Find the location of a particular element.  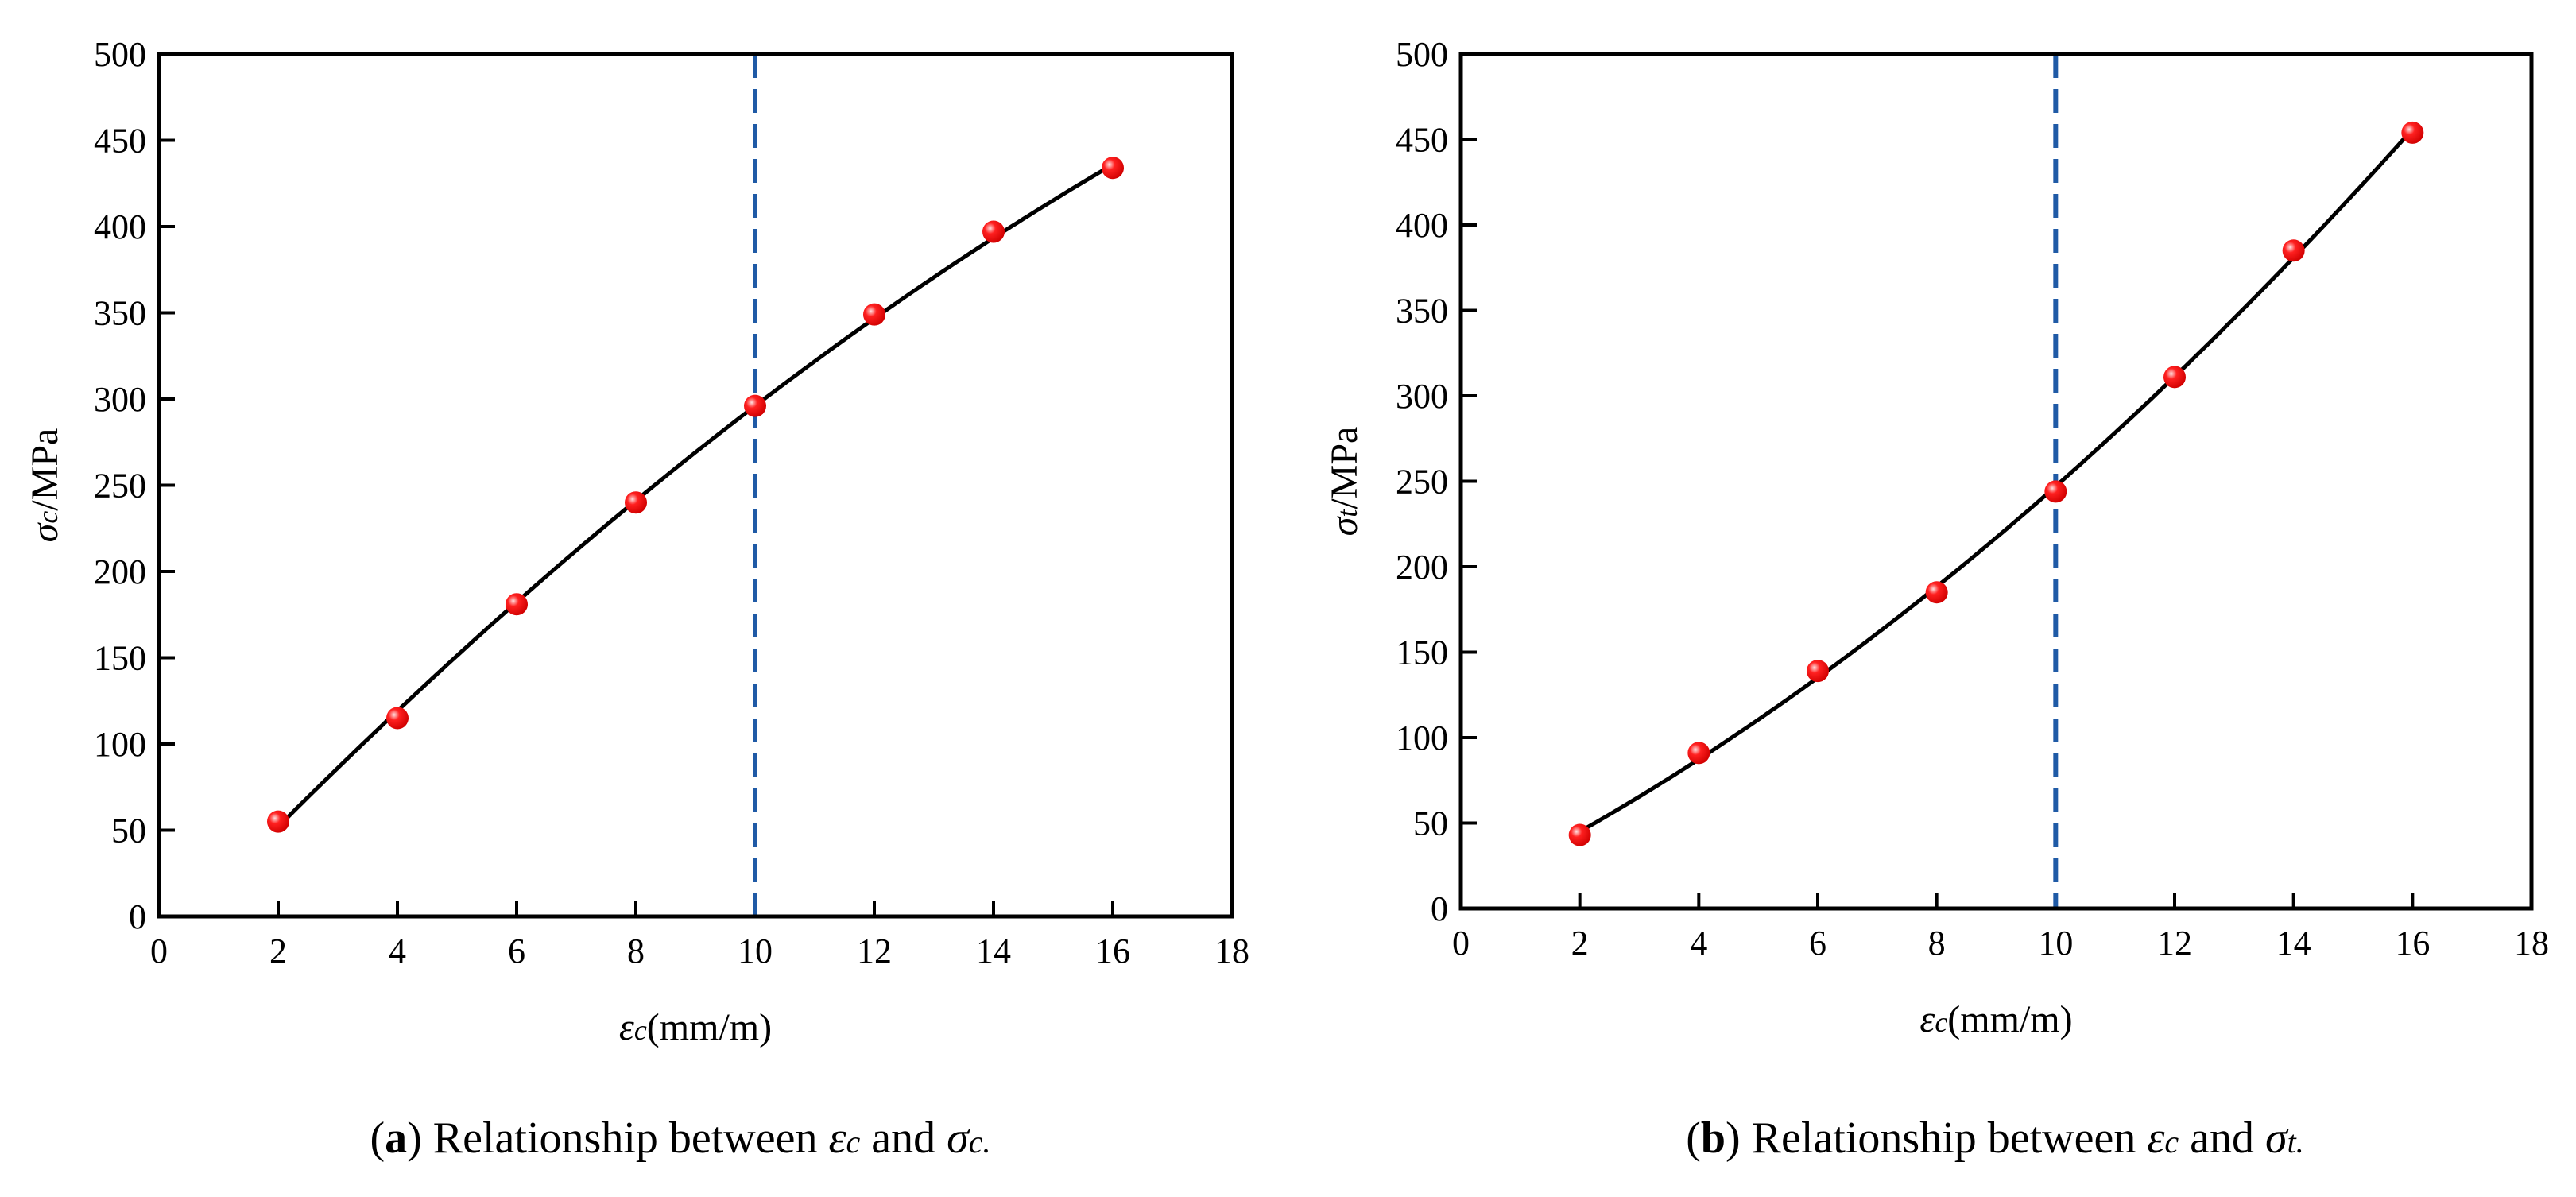

caption-panel-label: a is located at coordinates (396, 1138).